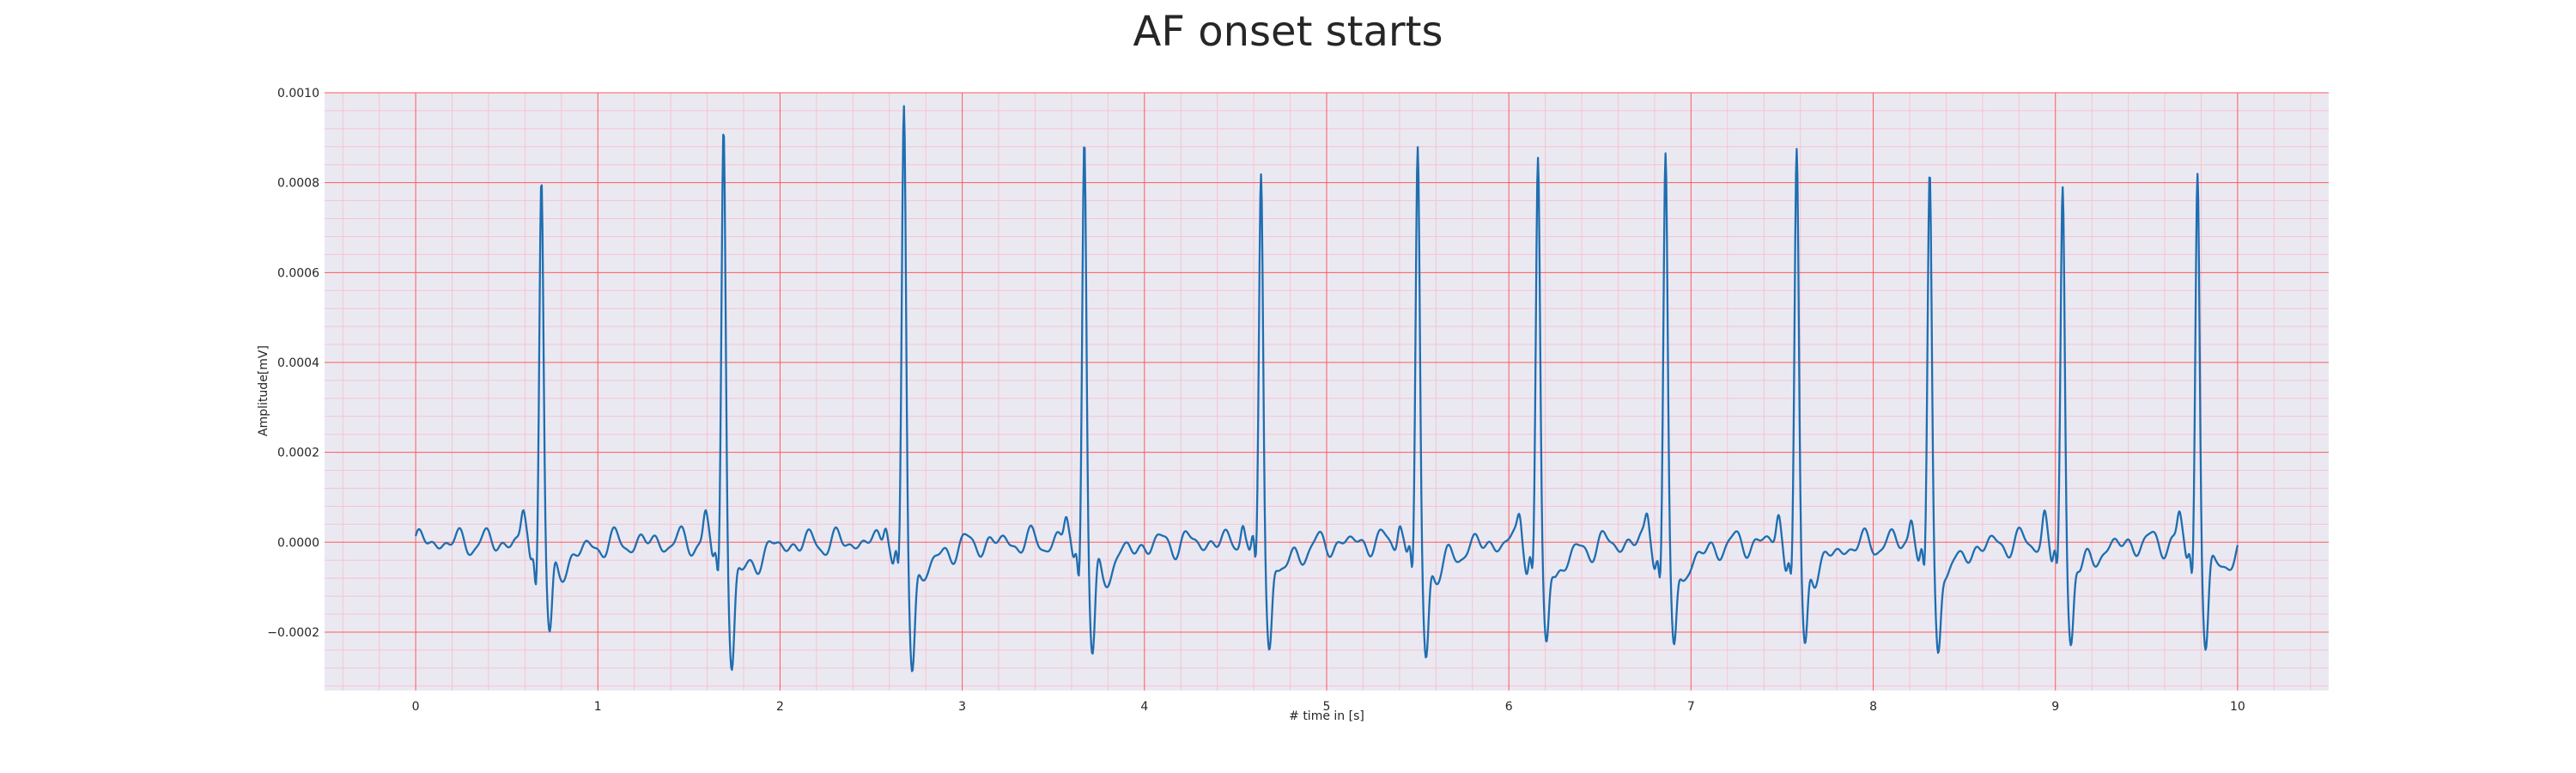 The width and height of the screenshot is (2576, 773). Describe the element at coordinates (1691, 707) in the screenshot. I see `x-tick-label: 7` at that location.